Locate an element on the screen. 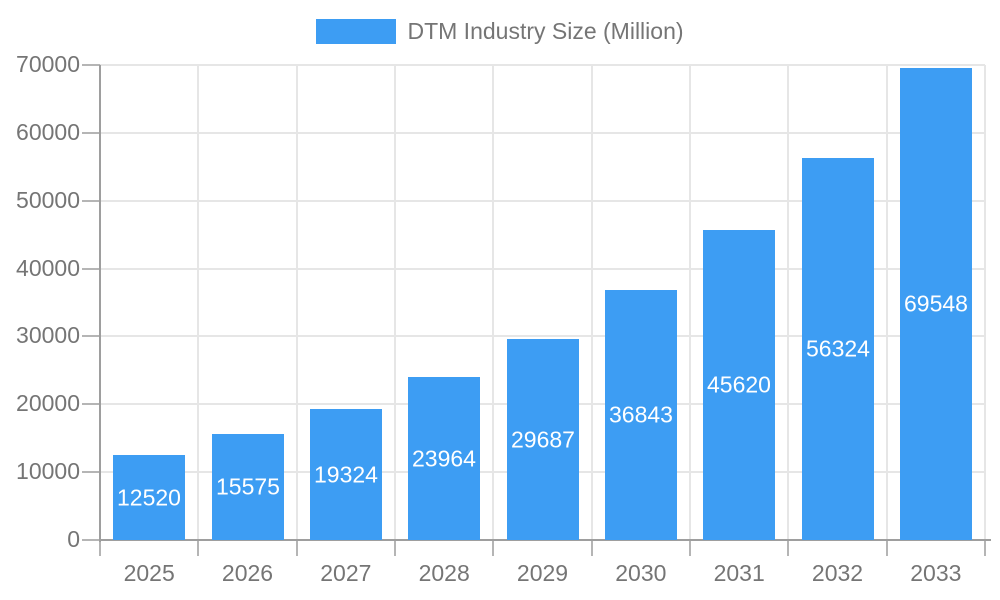  y-axis-tick-label: 30000 is located at coordinates (48, 334).